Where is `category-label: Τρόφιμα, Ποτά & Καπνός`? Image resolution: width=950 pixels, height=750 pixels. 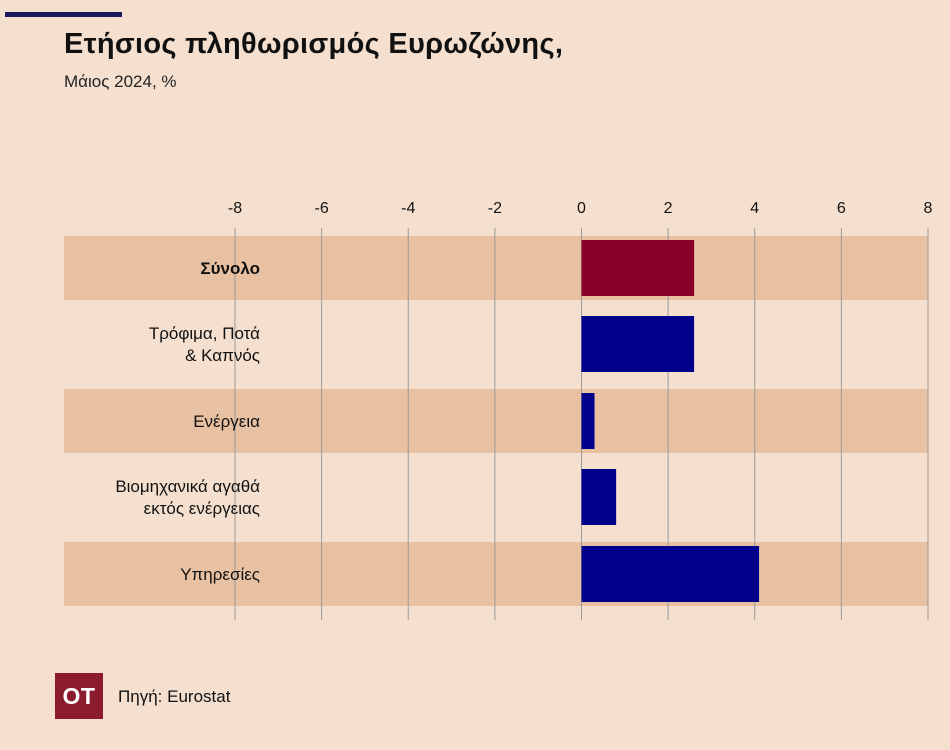
category-label: Τρόφιμα, Ποτά & Καπνός is located at coordinates (204, 344).